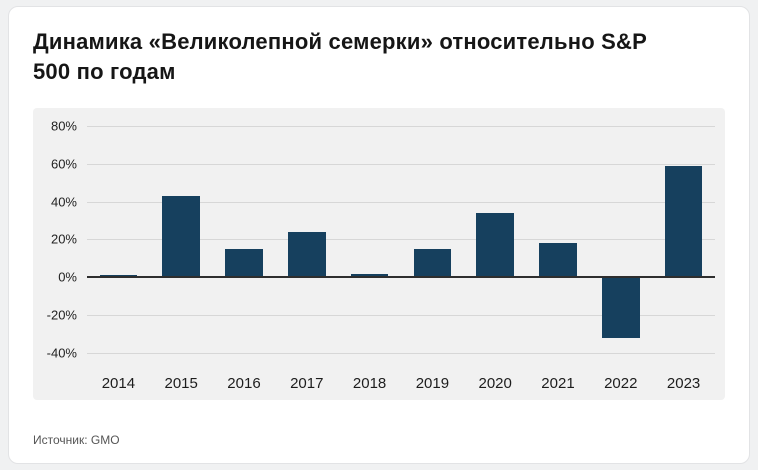  What do you see at coordinates (369, 383) in the screenshot?
I see `x-tick-label: 2018` at bounding box center [369, 383].